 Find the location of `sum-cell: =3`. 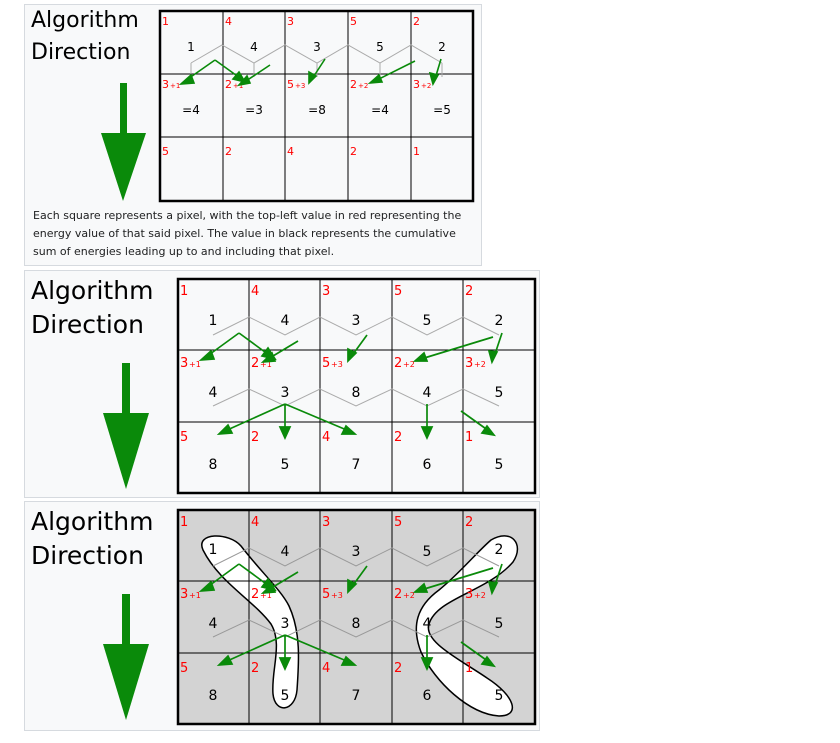

sum-cell: =3 is located at coordinates (254, 110).